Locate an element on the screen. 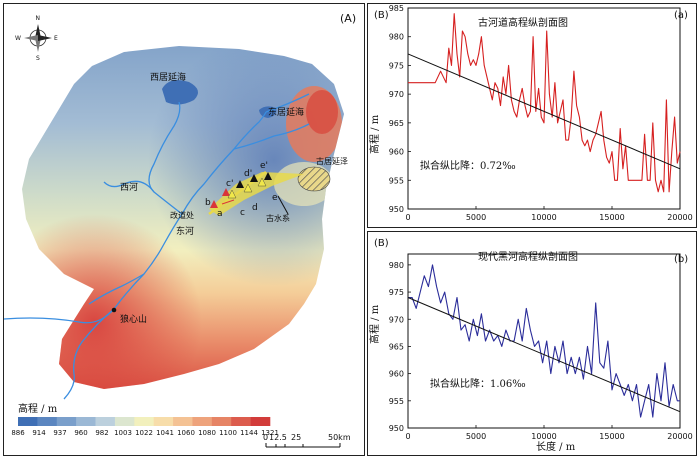 The width and height of the screenshot is (700, 460). chart-b-xtick-label: 10000 is located at coordinates (543, 436).